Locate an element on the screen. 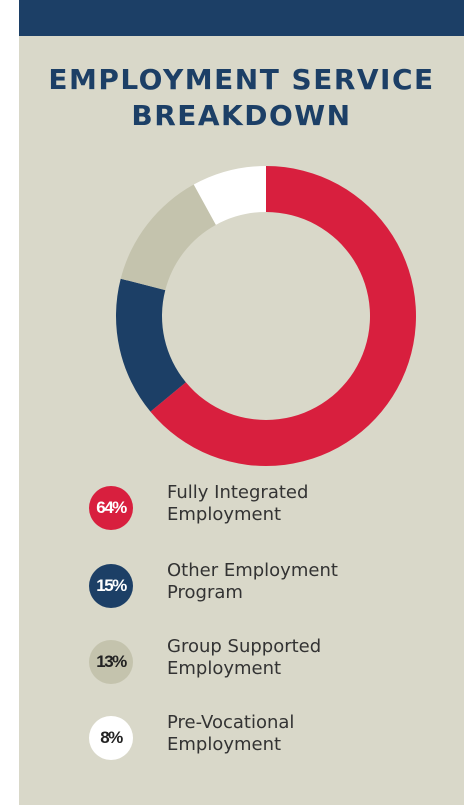 Image resolution: width=466 pixels, height=809 pixels. legend-label-group-supported: Group Supported Employment is located at coordinates (287, 658).